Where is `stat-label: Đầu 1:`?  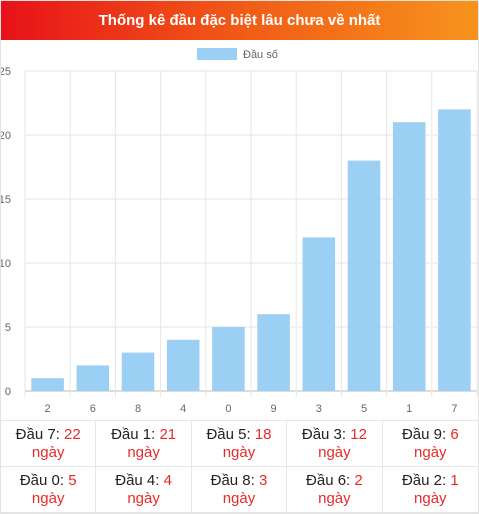
stat-label: Đầu 1: is located at coordinates (135, 434).